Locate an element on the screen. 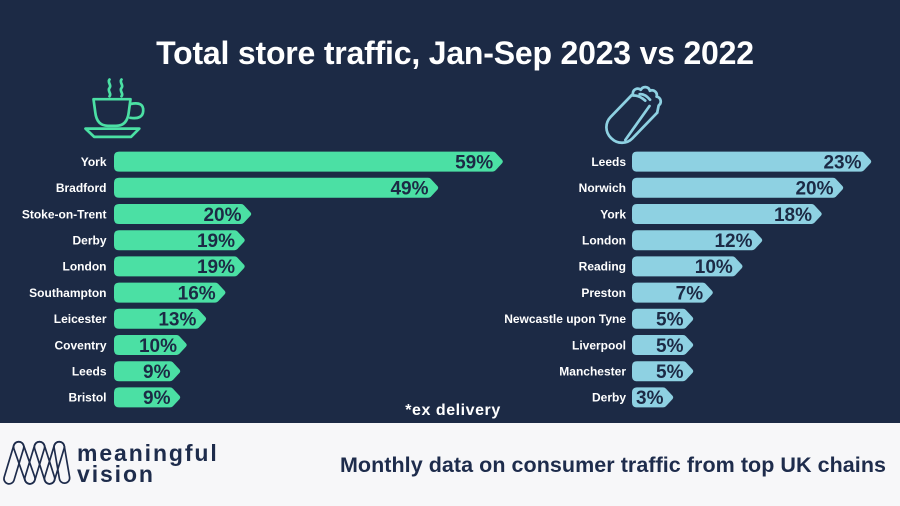 This screenshot has width=900, height=506. svg-text: Newcastle upon Tyne is located at coordinates (565, 319).